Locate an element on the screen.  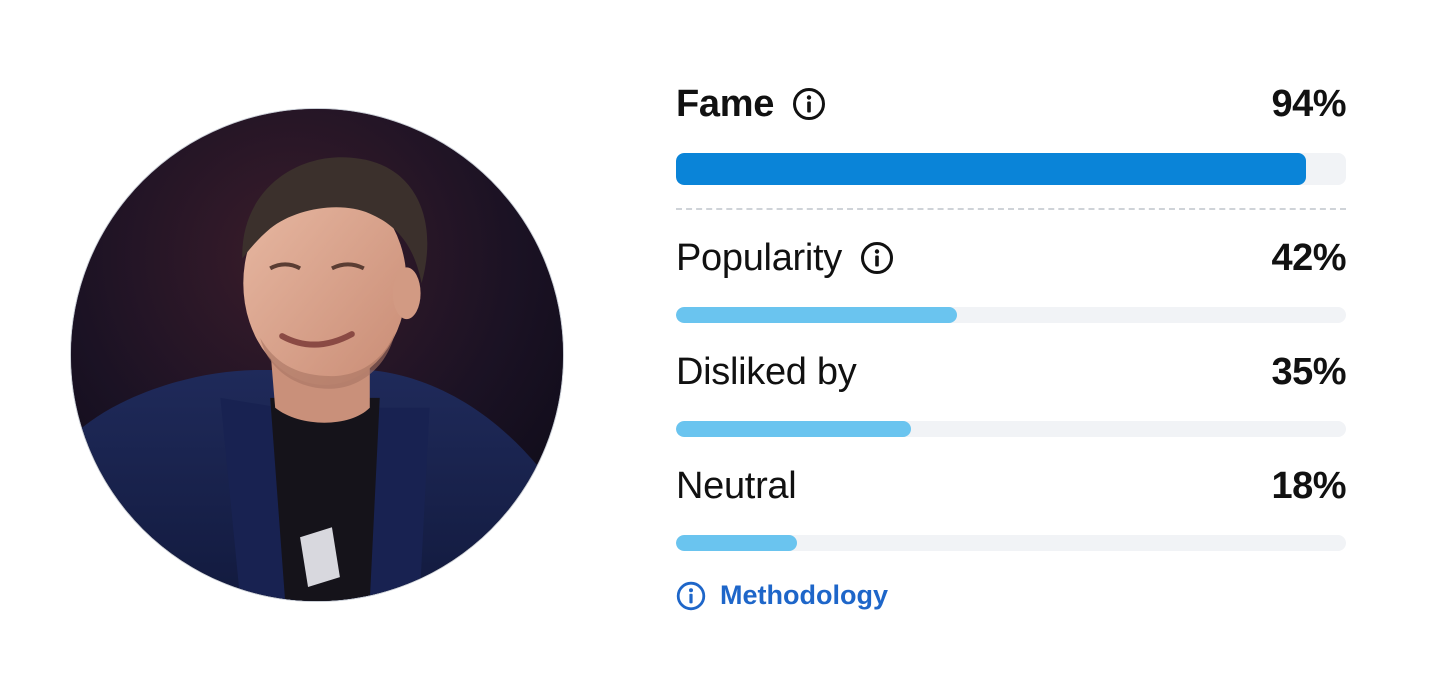
progress-fill-popularity is located at coordinates (817, 315).